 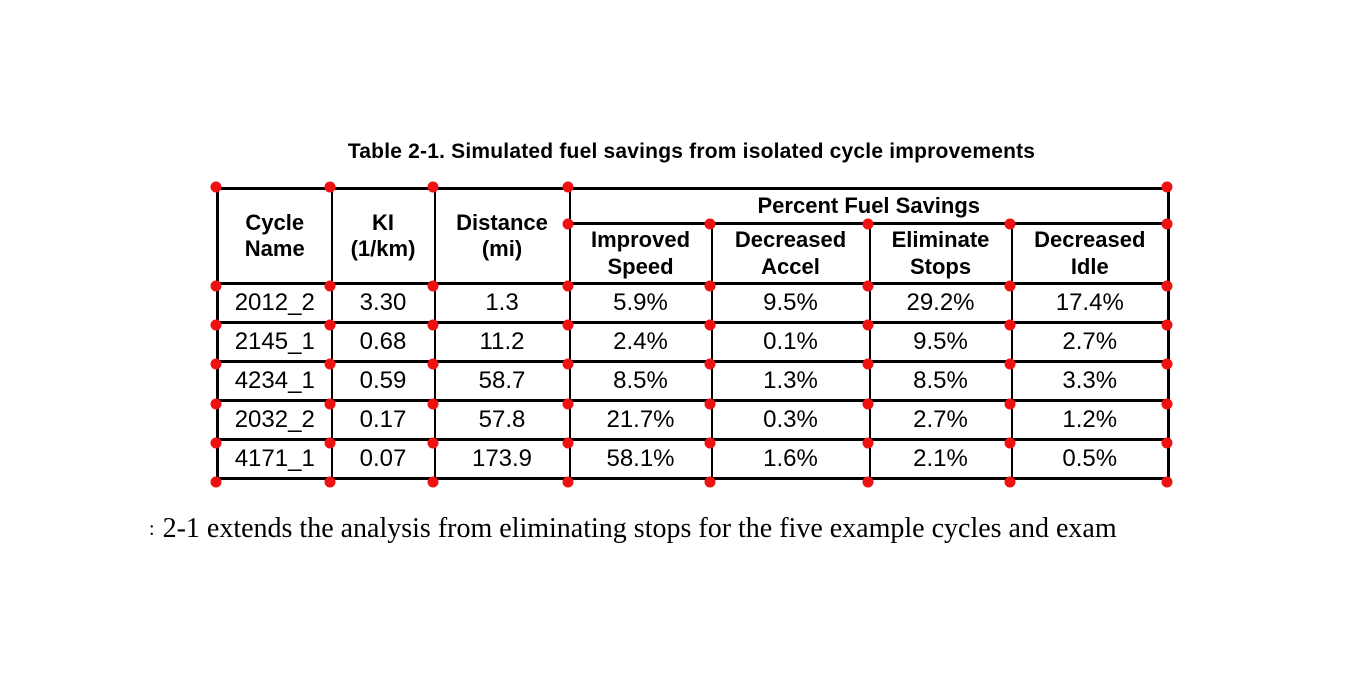 I want to click on table-cell: 21.7%, so click(x=640, y=420).